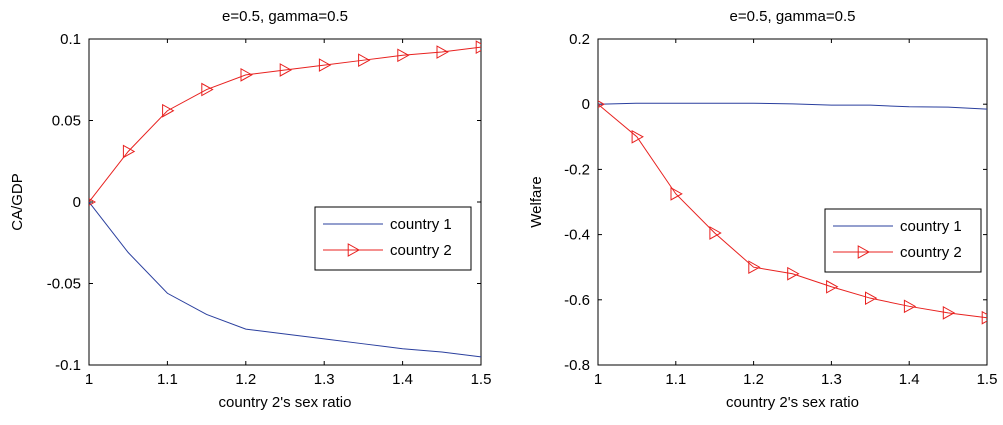  Describe the element at coordinates (577, 235) in the screenshot. I see `y-tick-label: -0.4` at that location.